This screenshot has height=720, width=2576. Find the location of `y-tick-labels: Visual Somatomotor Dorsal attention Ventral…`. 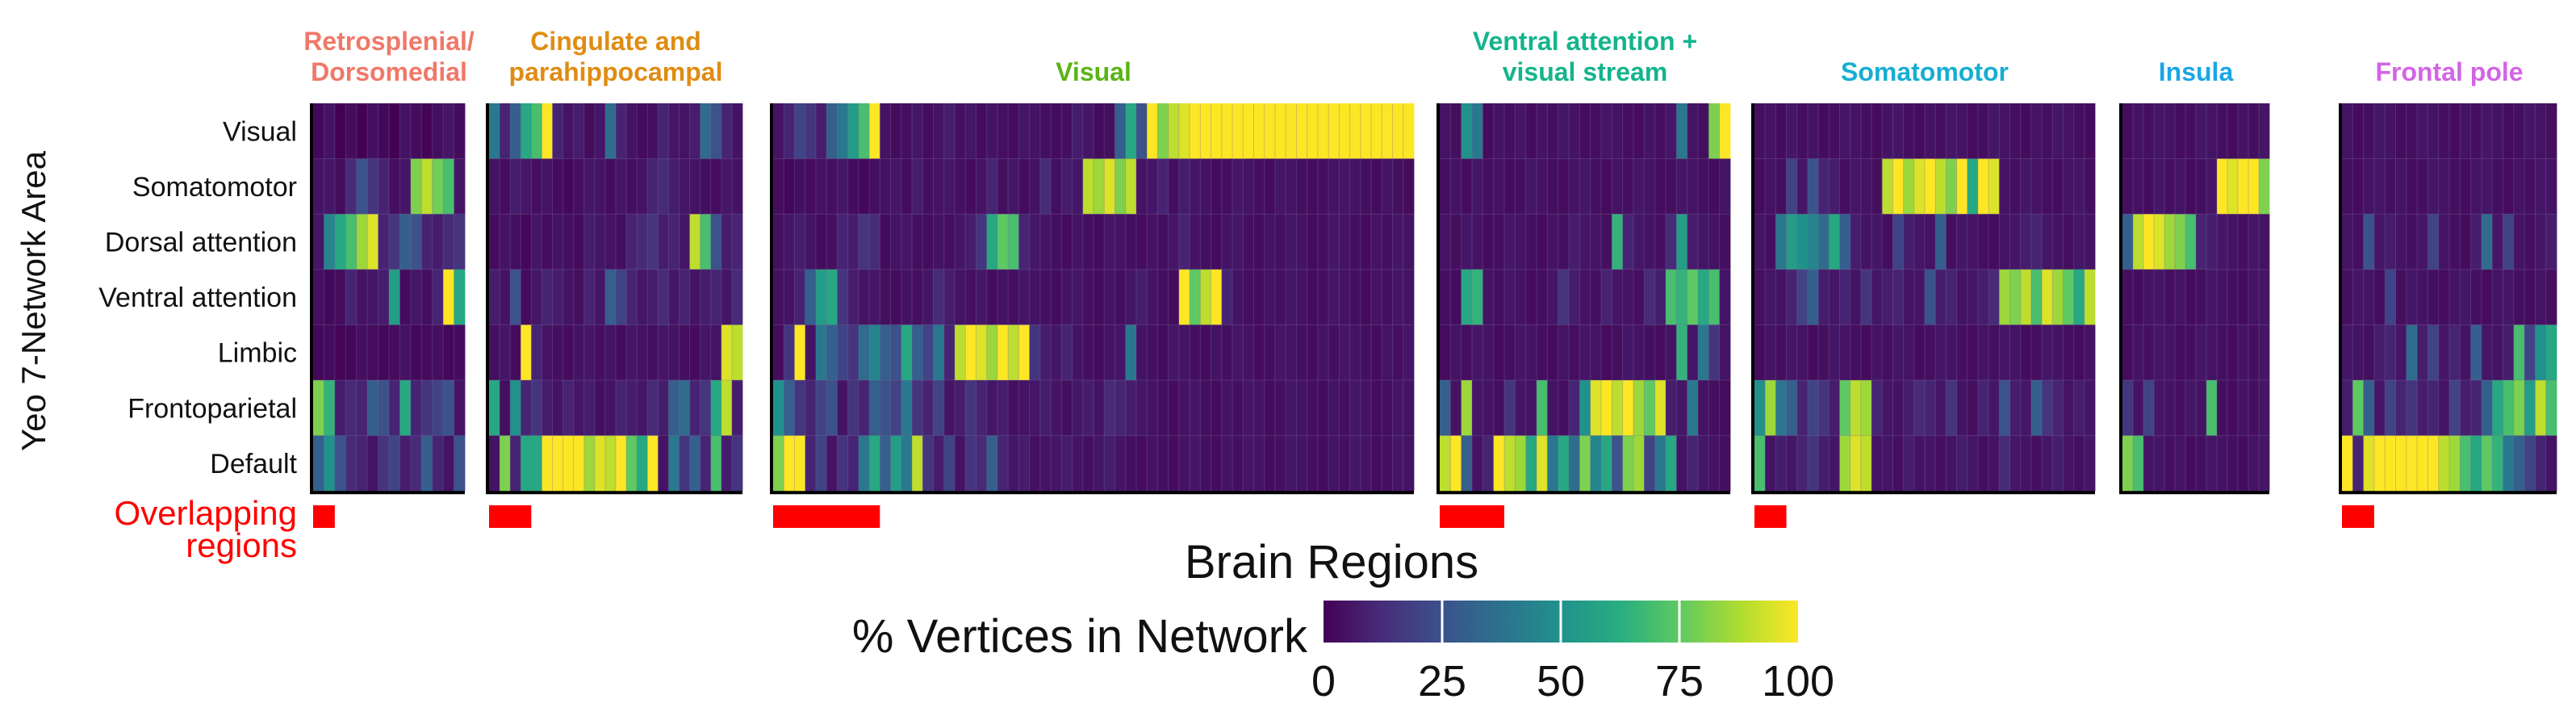

y-tick-labels: Visual Somatomotor Dorsal attention Ventral… is located at coordinates (197, 297).